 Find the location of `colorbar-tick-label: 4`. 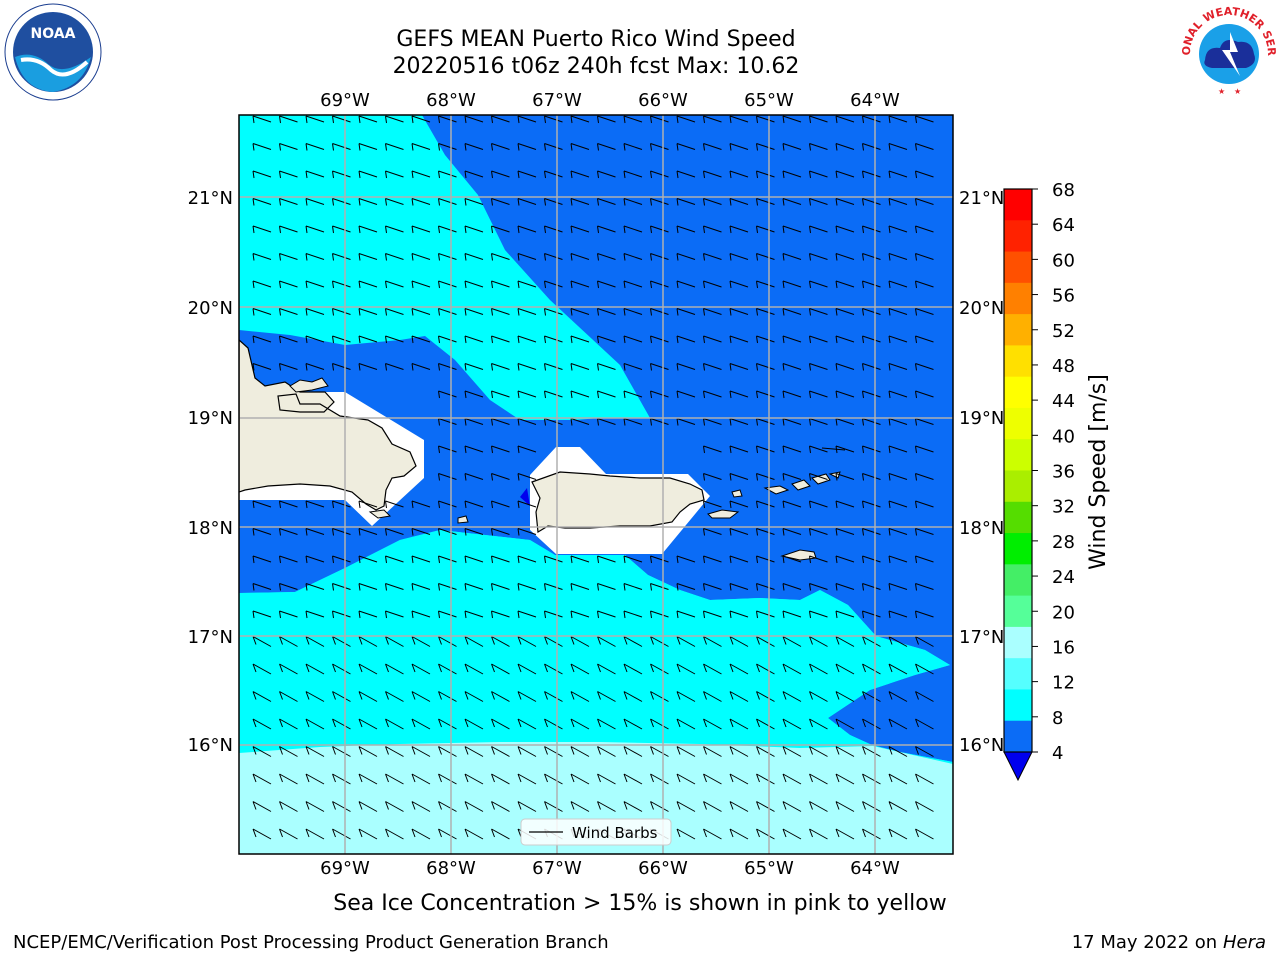

colorbar-tick-label: 4 is located at coordinates (1057, 753).